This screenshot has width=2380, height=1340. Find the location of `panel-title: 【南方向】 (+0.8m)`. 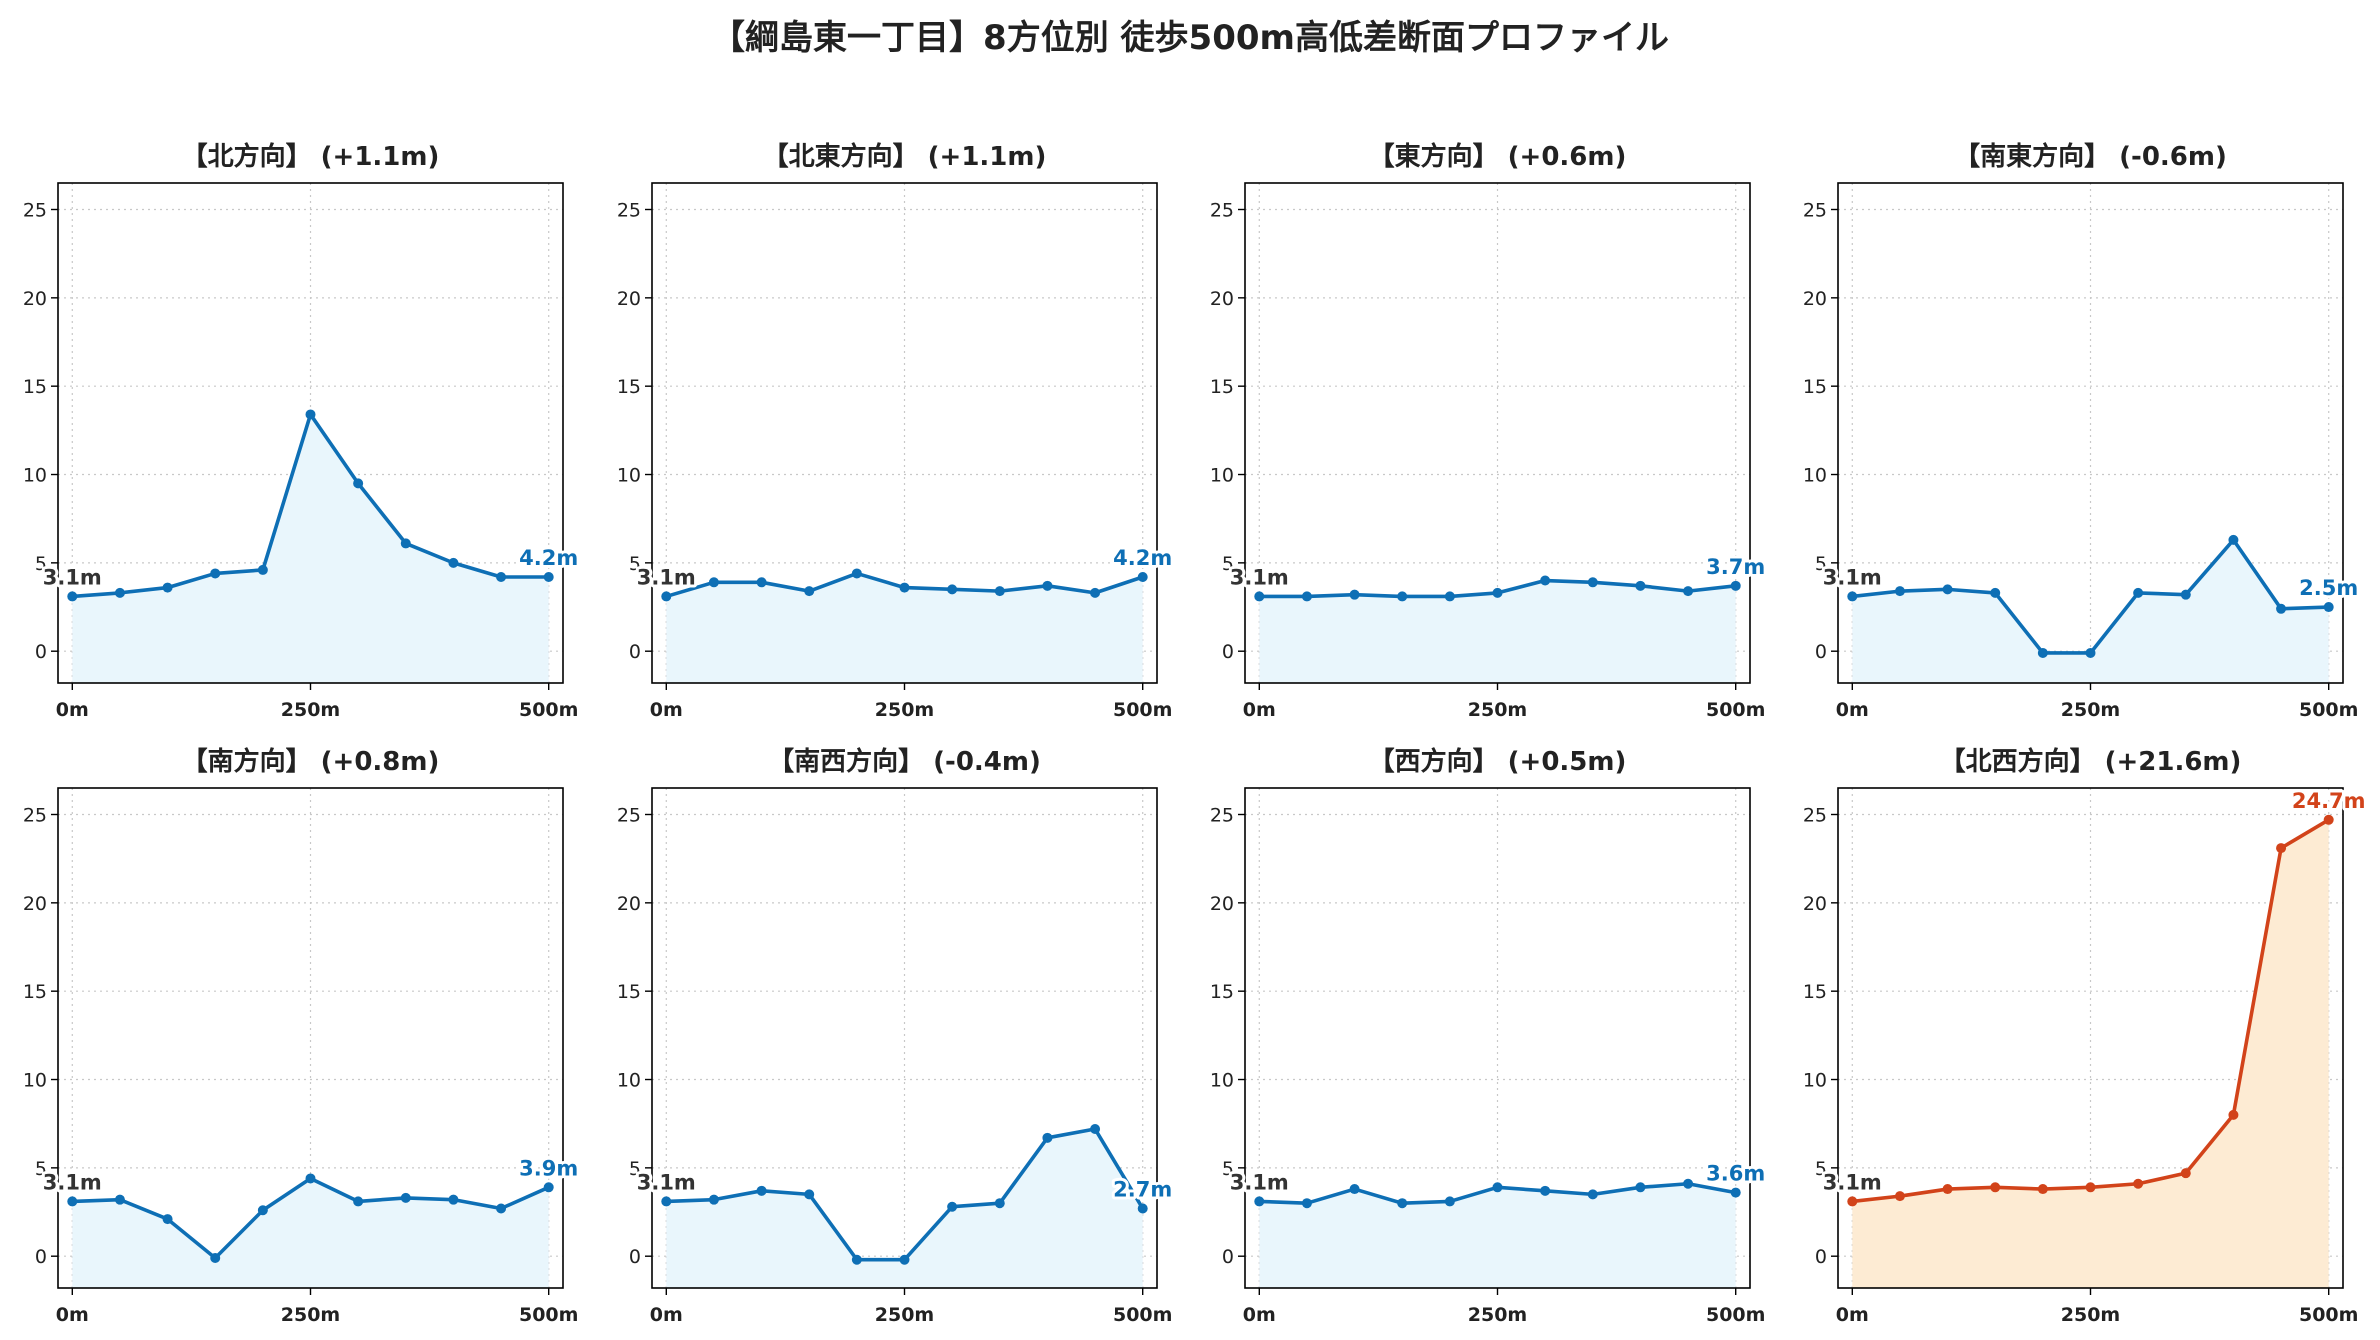

panel-title: 【南方向】 (+0.8m) is located at coordinates (311, 761).